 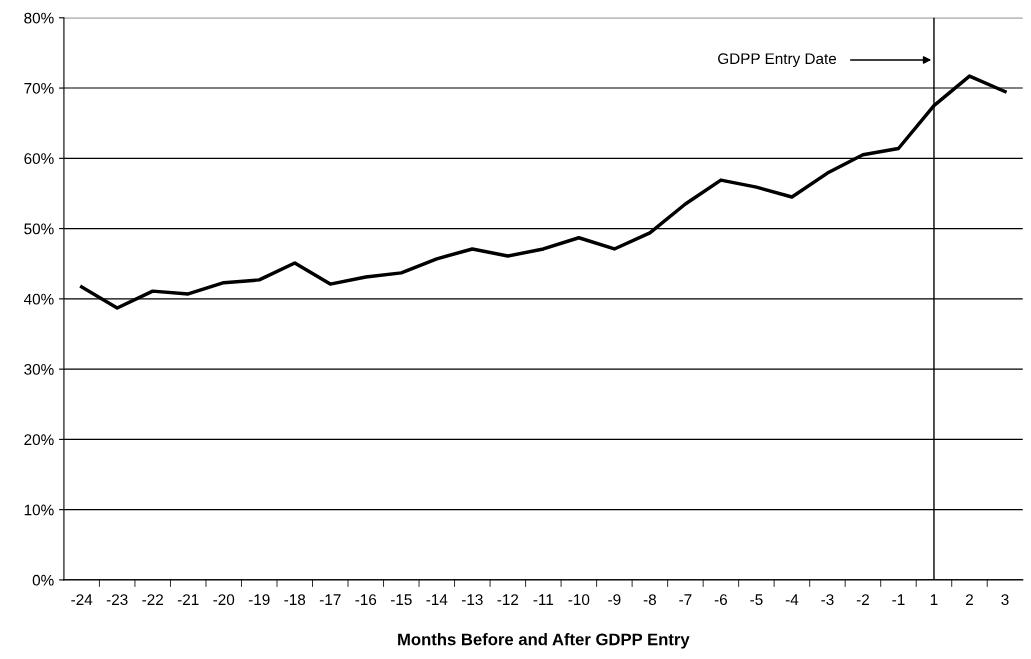 What do you see at coordinates (756, 600) in the screenshot?
I see `x-tick-label: -5` at bounding box center [756, 600].